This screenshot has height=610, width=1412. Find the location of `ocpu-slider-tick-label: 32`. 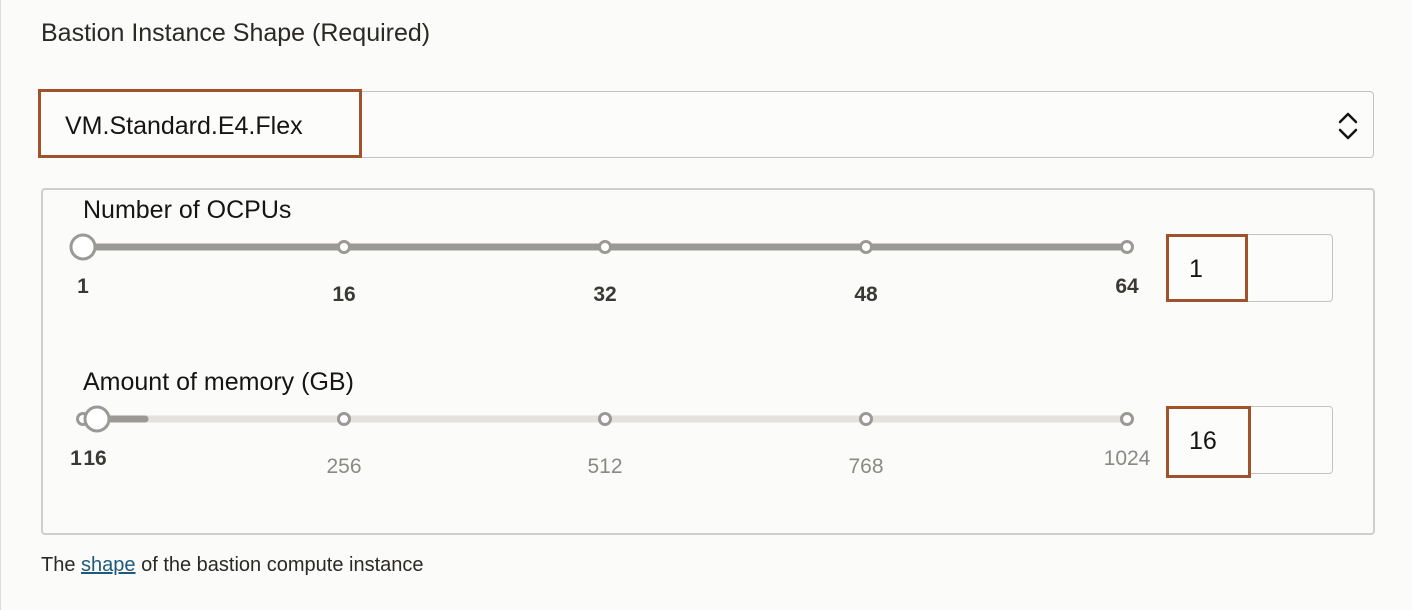

ocpu-slider-tick-label: 32 is located at coordinates (604, 294).